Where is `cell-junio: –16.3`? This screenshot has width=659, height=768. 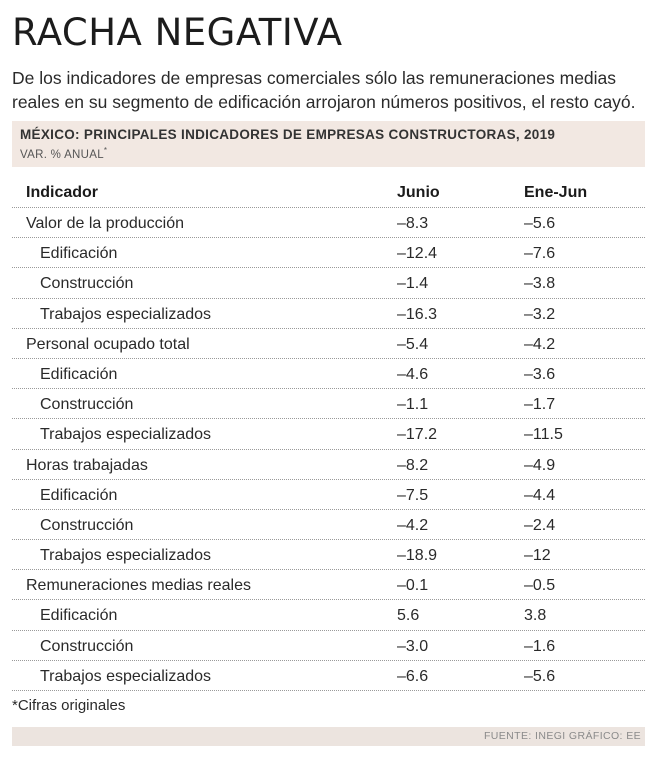 cell-junio: –16.3 is located at coordinates (417, 314).